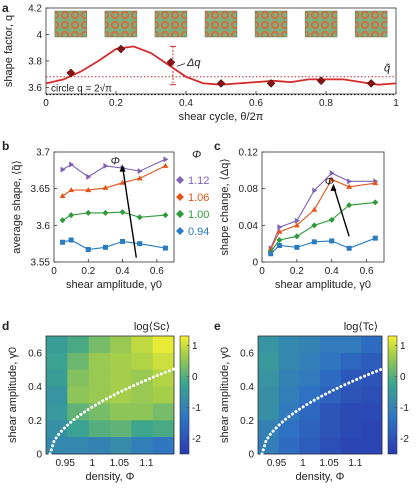 The width and height of the screenshot is (416, 496). I want to click on d-colorbar-label: 1, so click(195, 346).